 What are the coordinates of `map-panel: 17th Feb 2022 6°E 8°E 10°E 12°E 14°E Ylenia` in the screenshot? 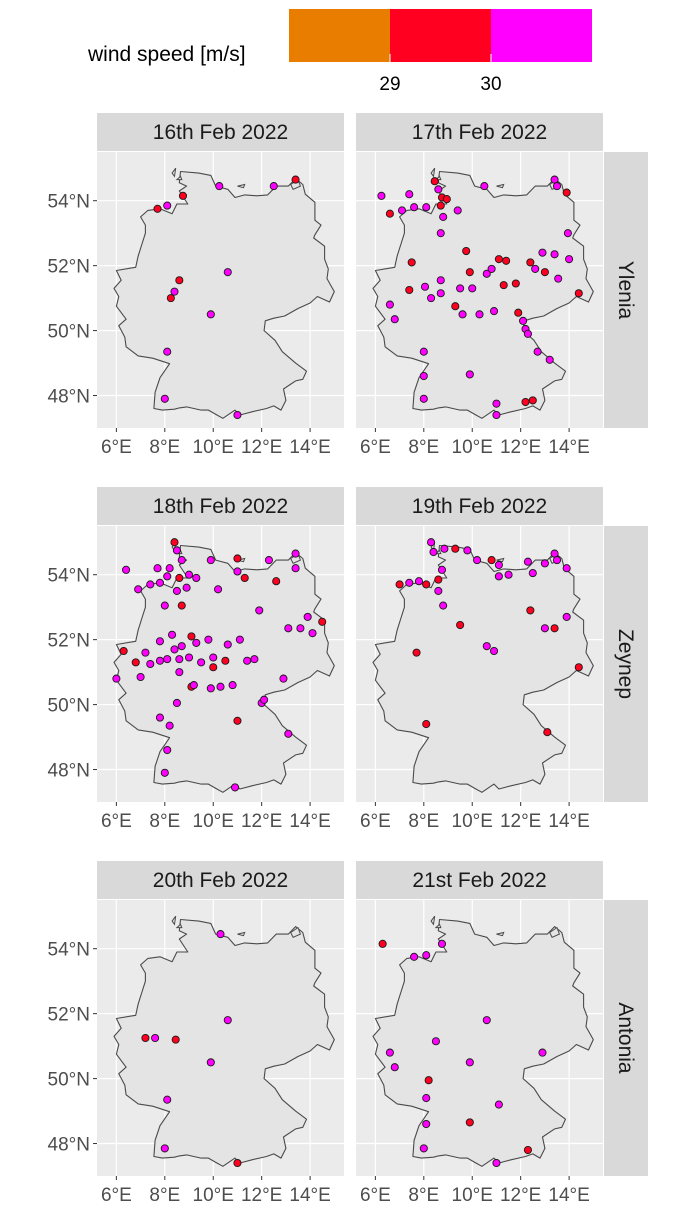 It's located at (502, 285).